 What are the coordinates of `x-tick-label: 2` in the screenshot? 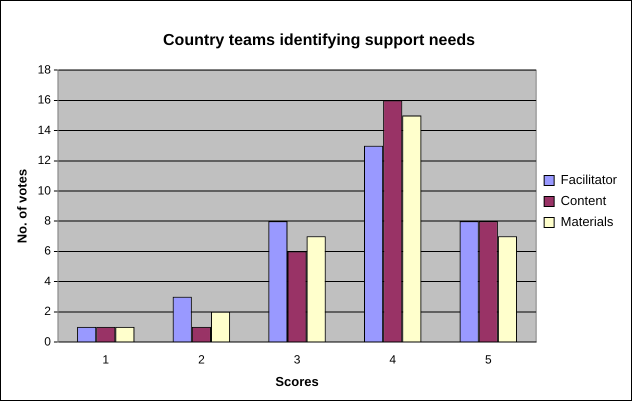 It's located at (202, 359).